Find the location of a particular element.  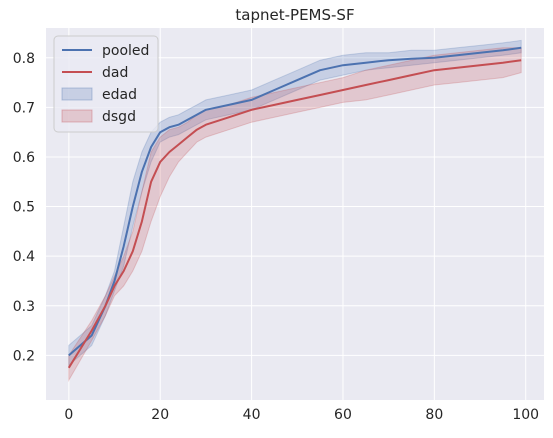

legend-label: pooled is located at coordinates (125, 51).